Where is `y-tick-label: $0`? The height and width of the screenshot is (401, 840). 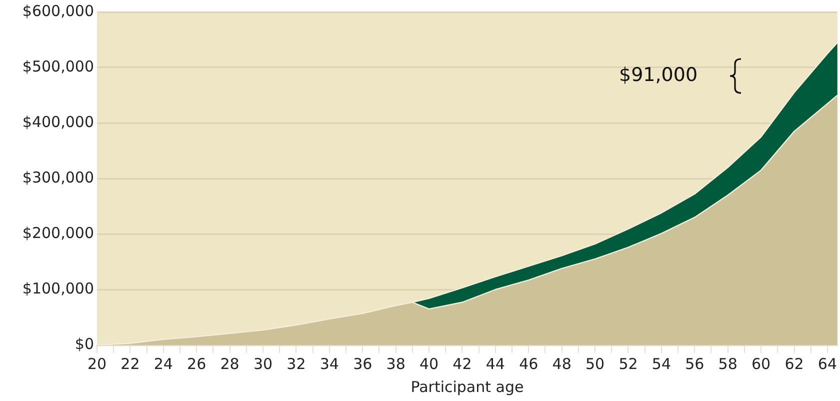
y-tick-label: $0 is located at coordinates (84, 343).